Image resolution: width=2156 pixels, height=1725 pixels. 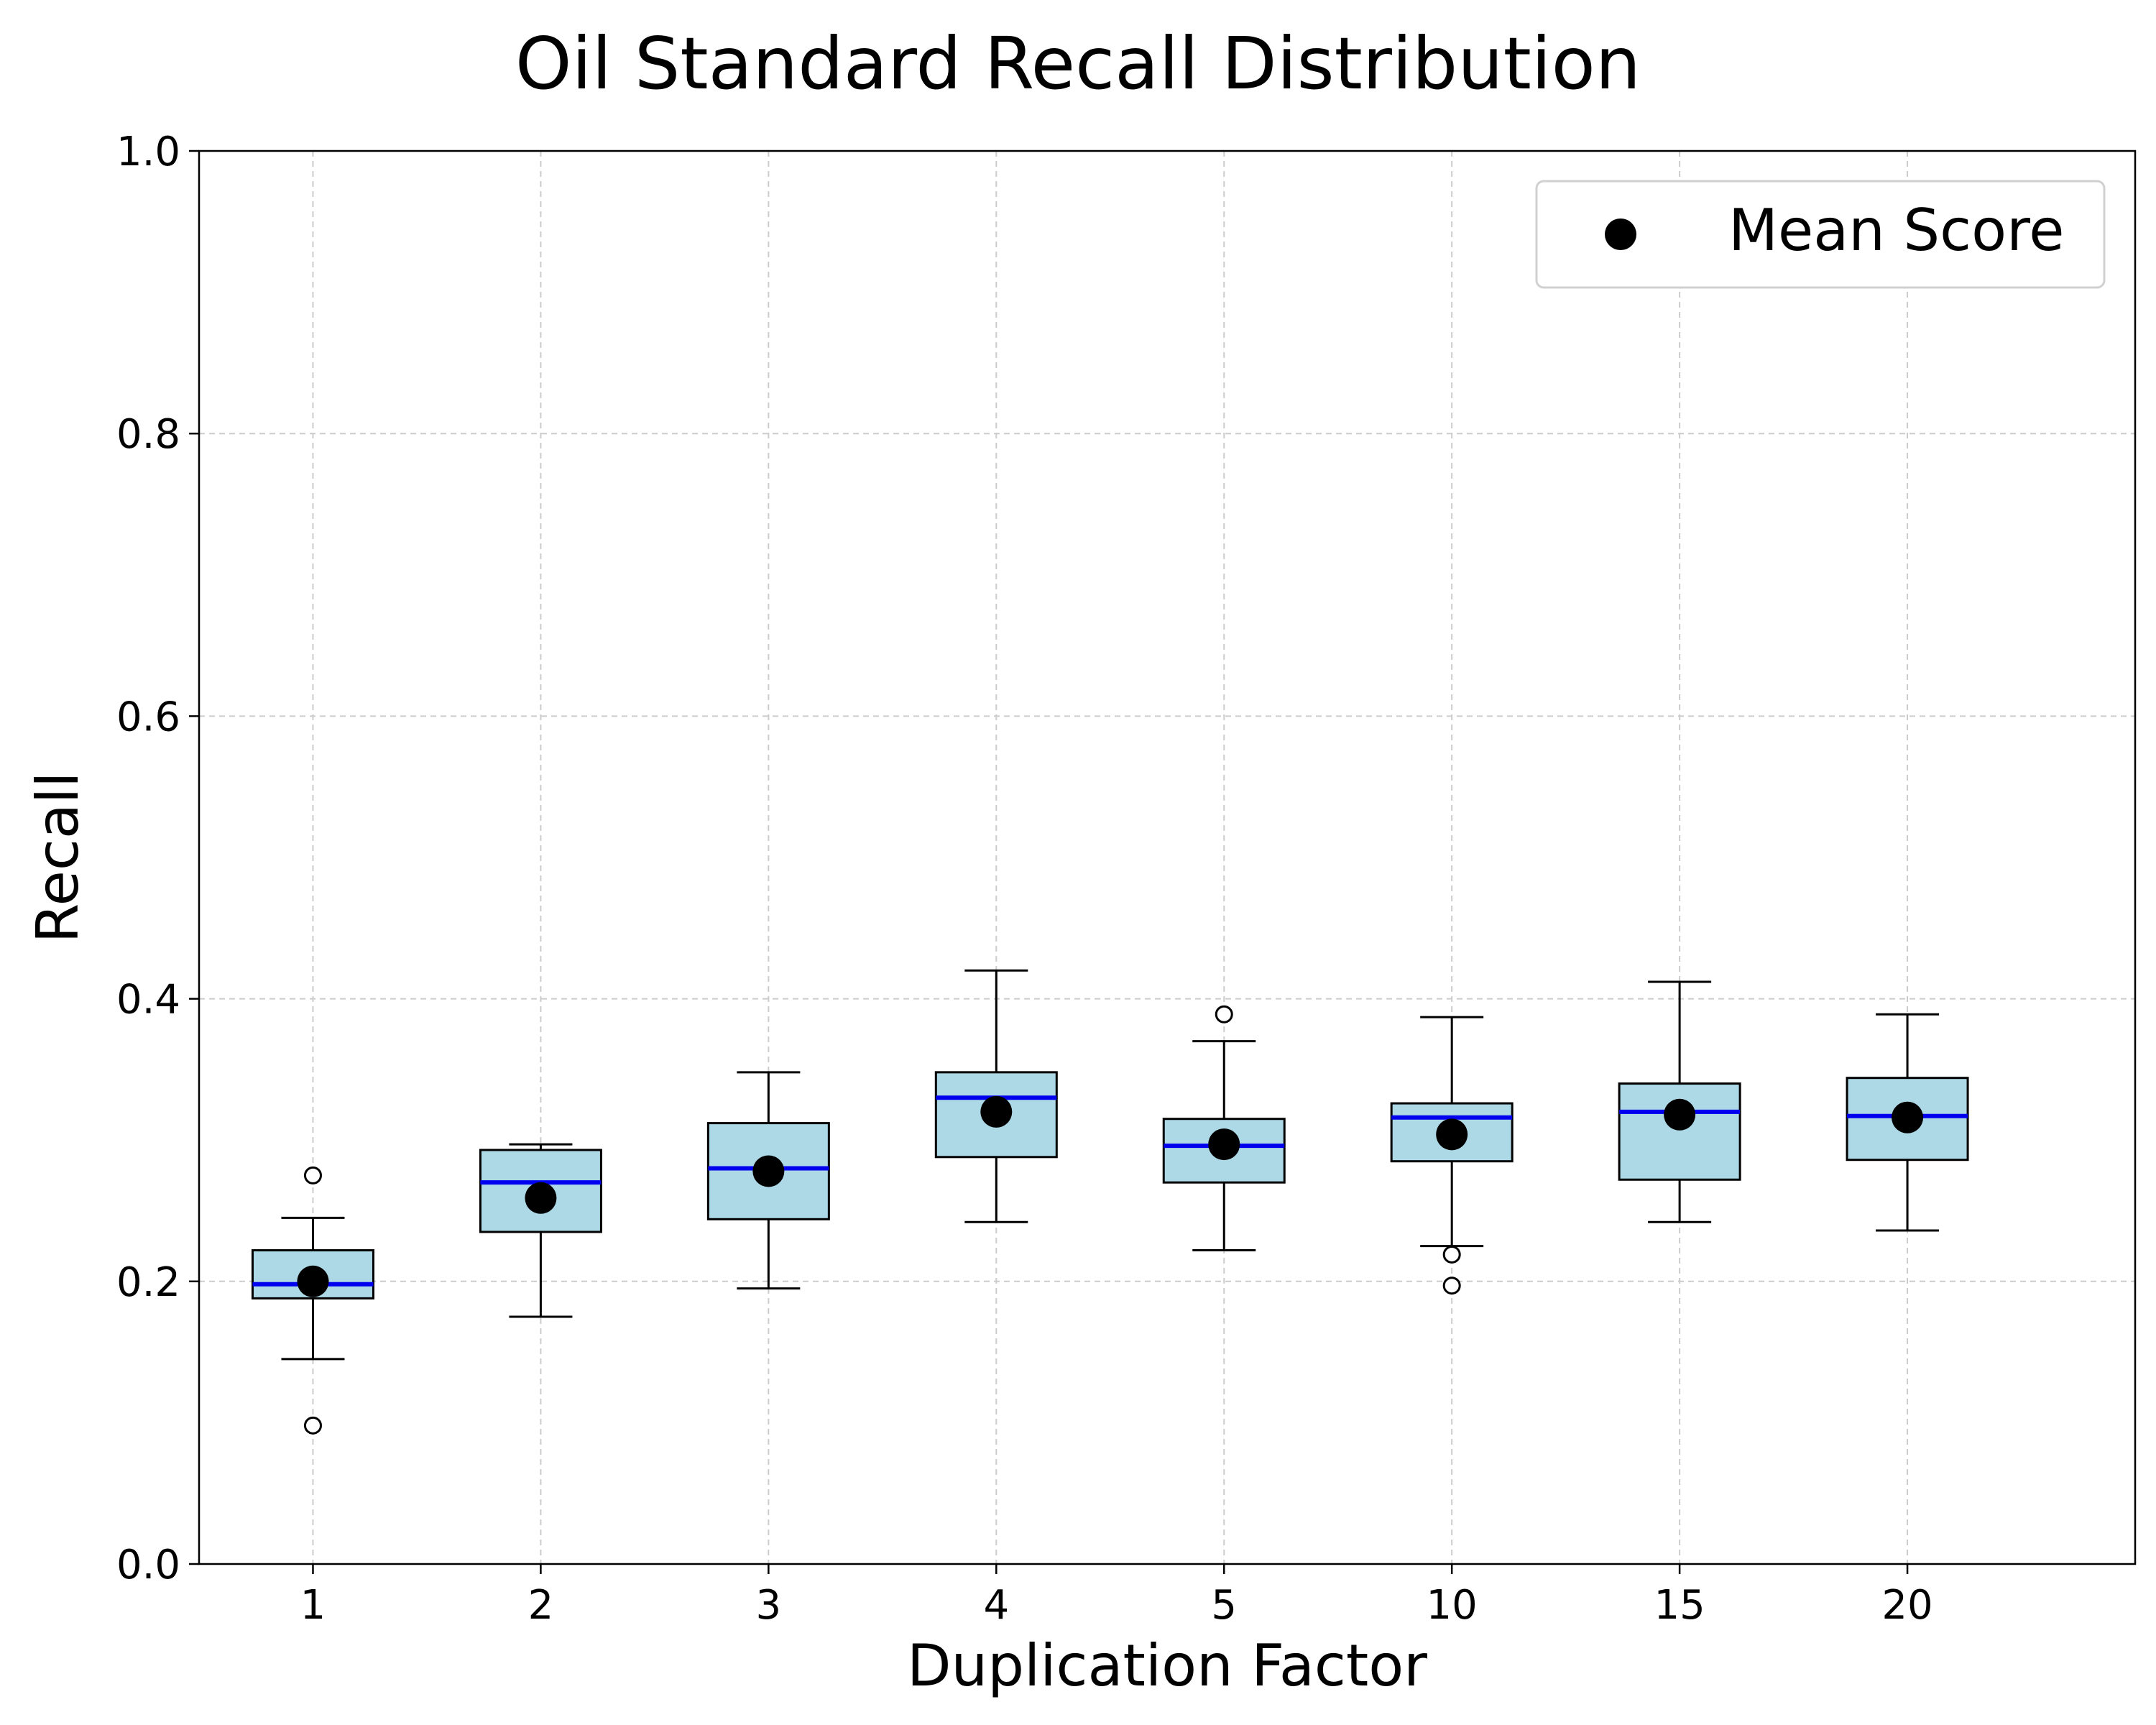 I want to click on y-tick-label: 0.2, so click(x=148, y=1282).